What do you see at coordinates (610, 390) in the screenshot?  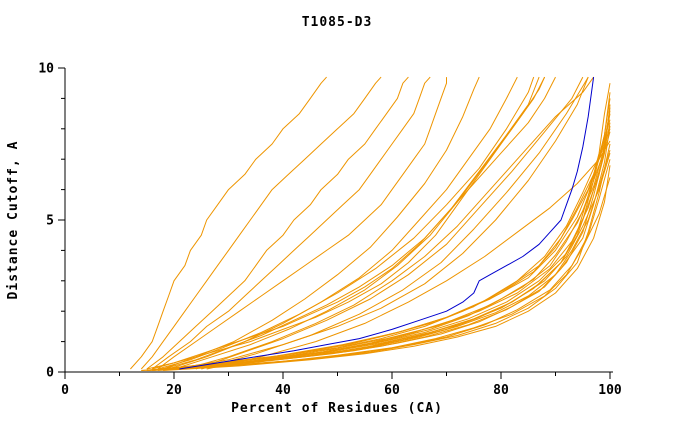 I see `x-tick-label: 100` at bounding box center [610, 390].